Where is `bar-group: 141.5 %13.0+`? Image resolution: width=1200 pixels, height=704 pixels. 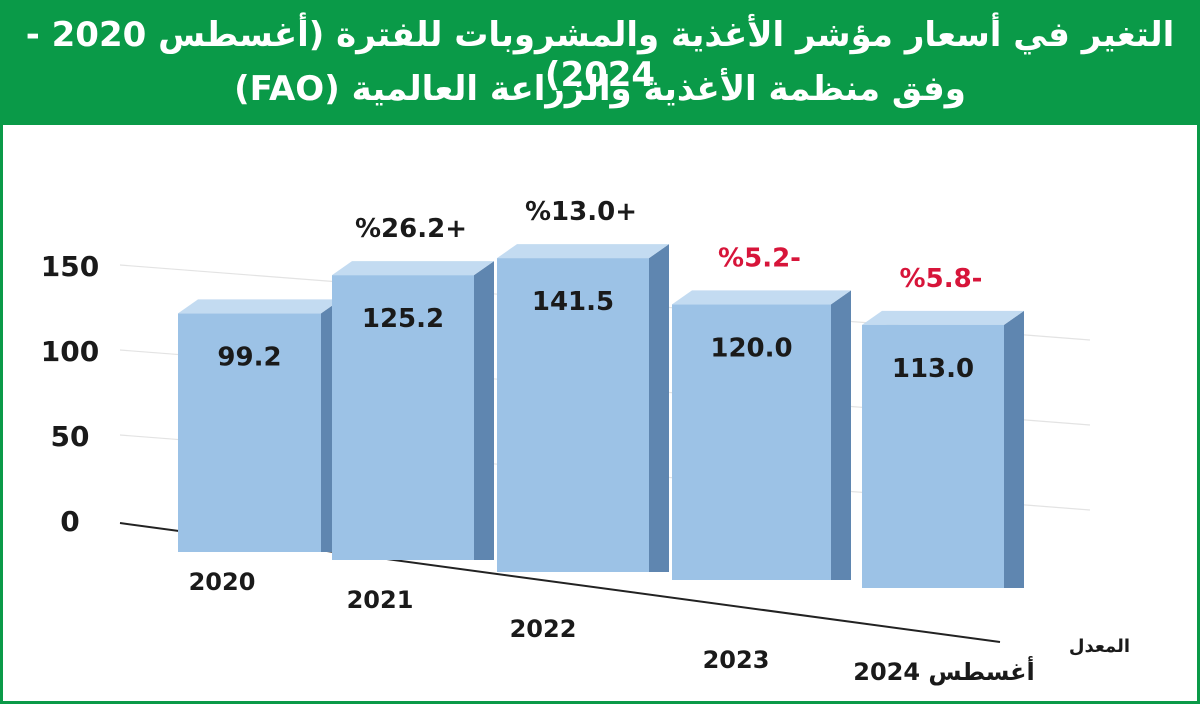 bar-group: 141.5 %13.0+ is located at coordinates (583, 384).